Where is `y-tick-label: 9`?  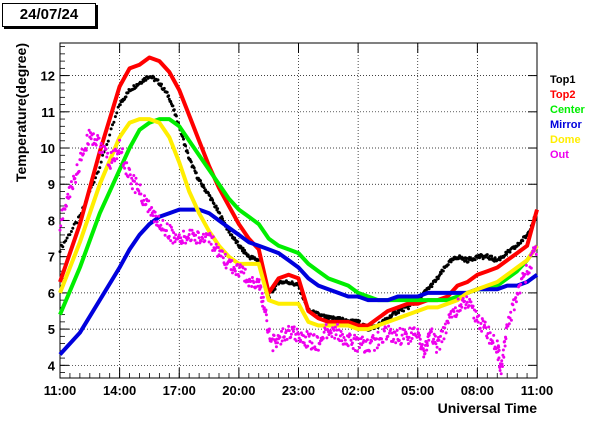
y-tick-label: 9 is located at coordinates (51, 184).